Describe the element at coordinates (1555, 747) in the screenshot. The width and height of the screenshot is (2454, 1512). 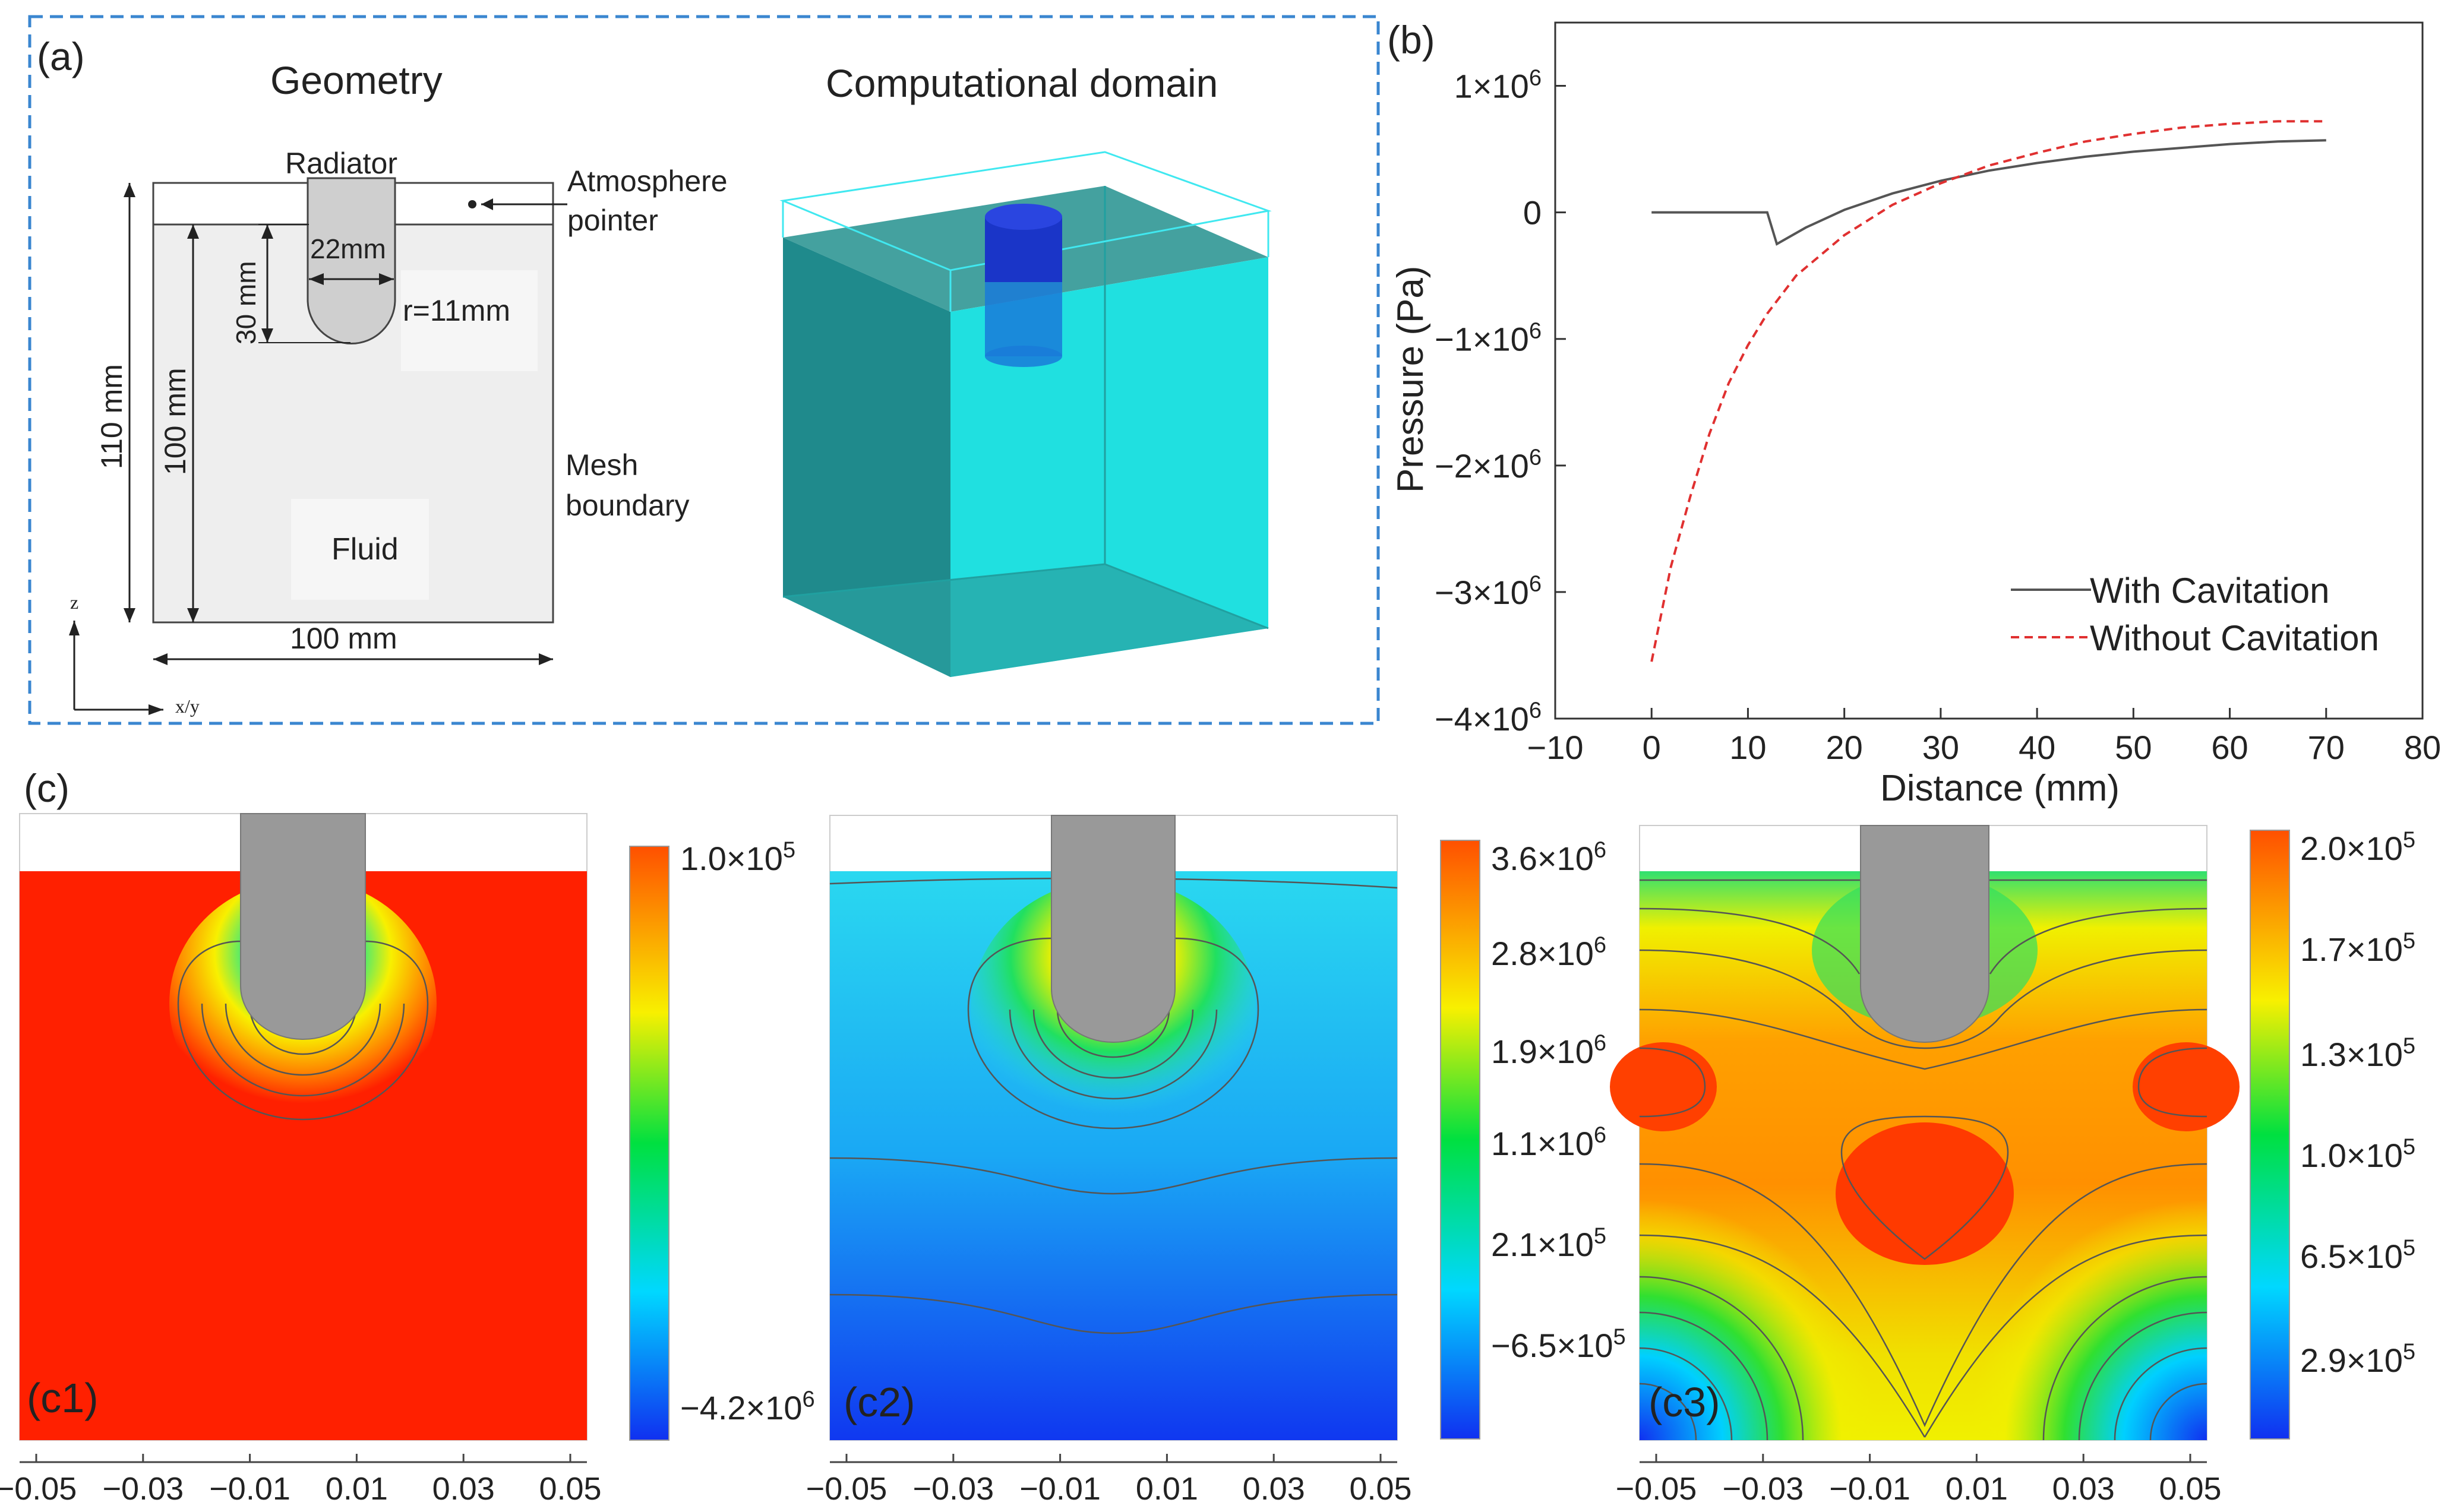
I see `x-tick-label: −10` at that location.